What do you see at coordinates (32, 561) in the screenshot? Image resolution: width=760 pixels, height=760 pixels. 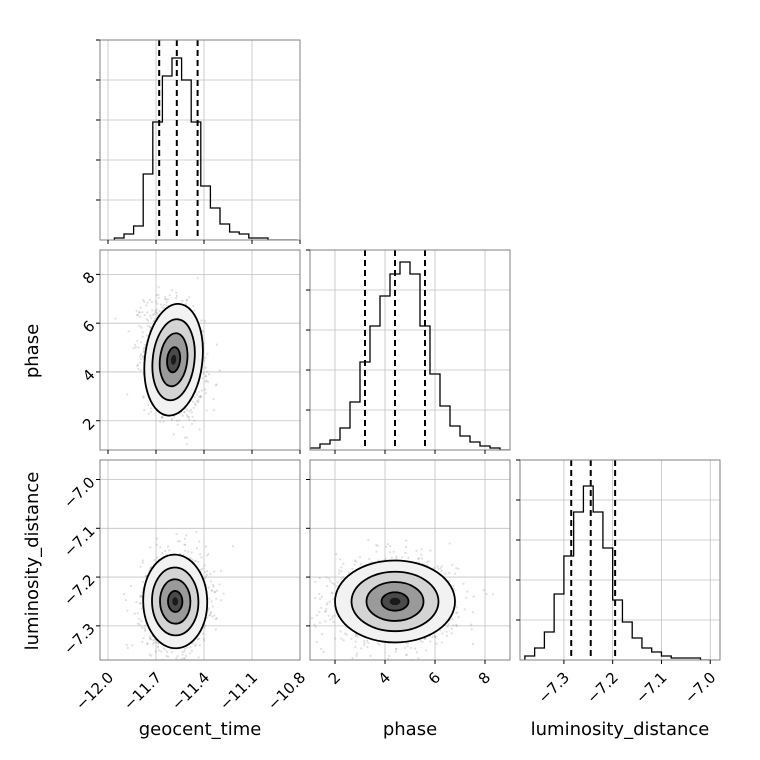 I see `y-axis-label-luminosity-distance: luminosity_distance` at bounding box center [32, 561].